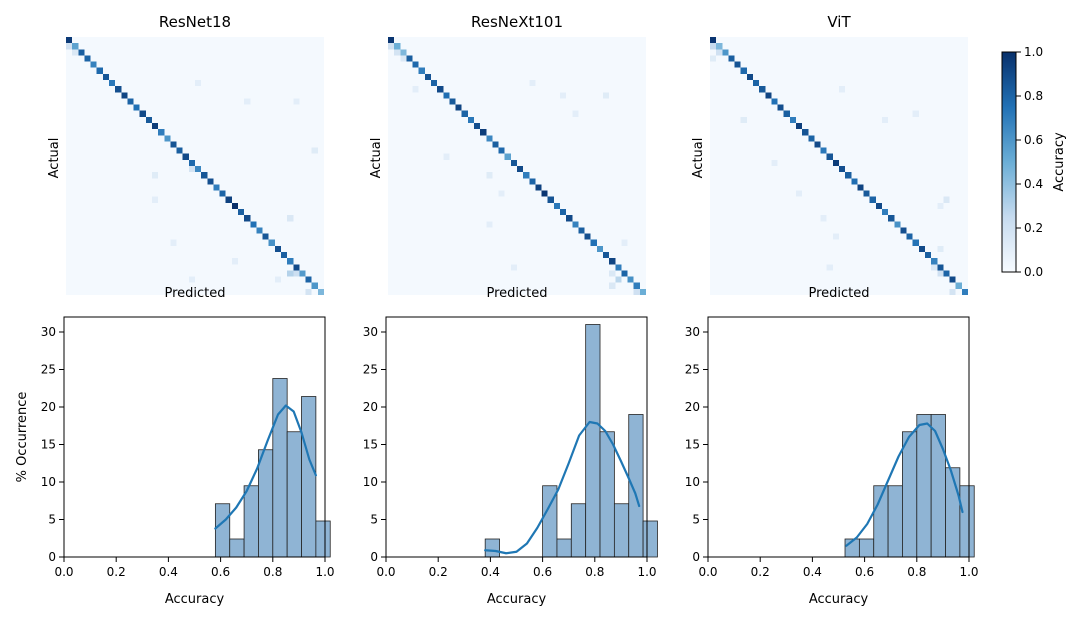 The height and width of the screenshot is (620, 1080). I want to click on y-tick-label: 25, so click(48, 370).